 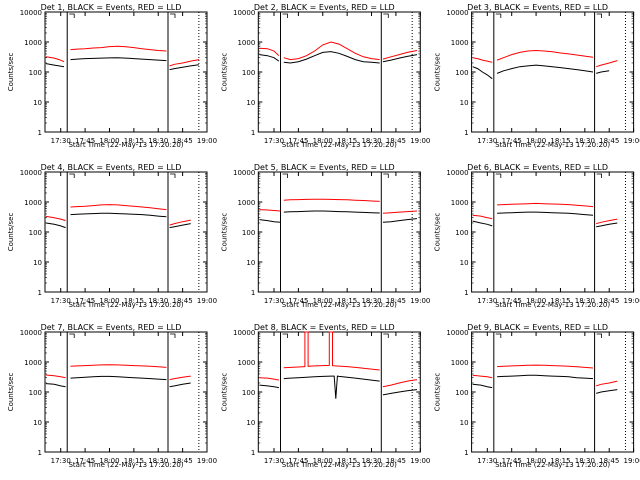 I want to click on panel-title: Det 3, BLACK = Events, RED = LLD, so click(x=537, y=7).